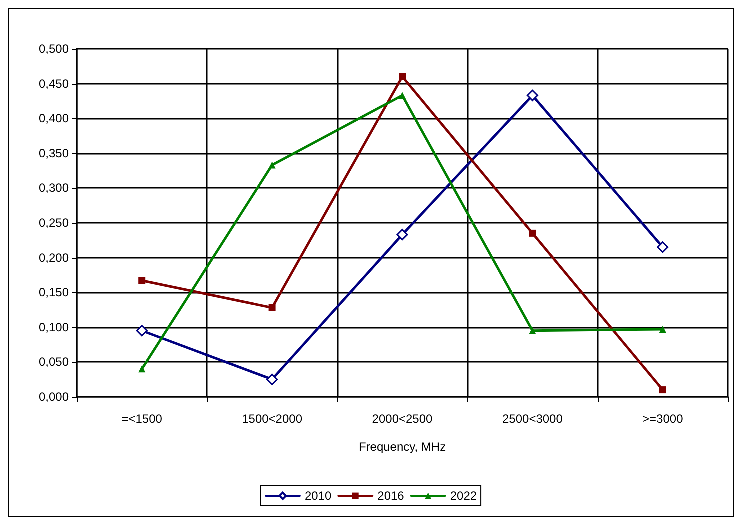 The image size is (742, 525). What do you see at coordinates (54, 362) in the screenshot?
I see `y-tick-label: 0,050` at bounding box center [54, 362].